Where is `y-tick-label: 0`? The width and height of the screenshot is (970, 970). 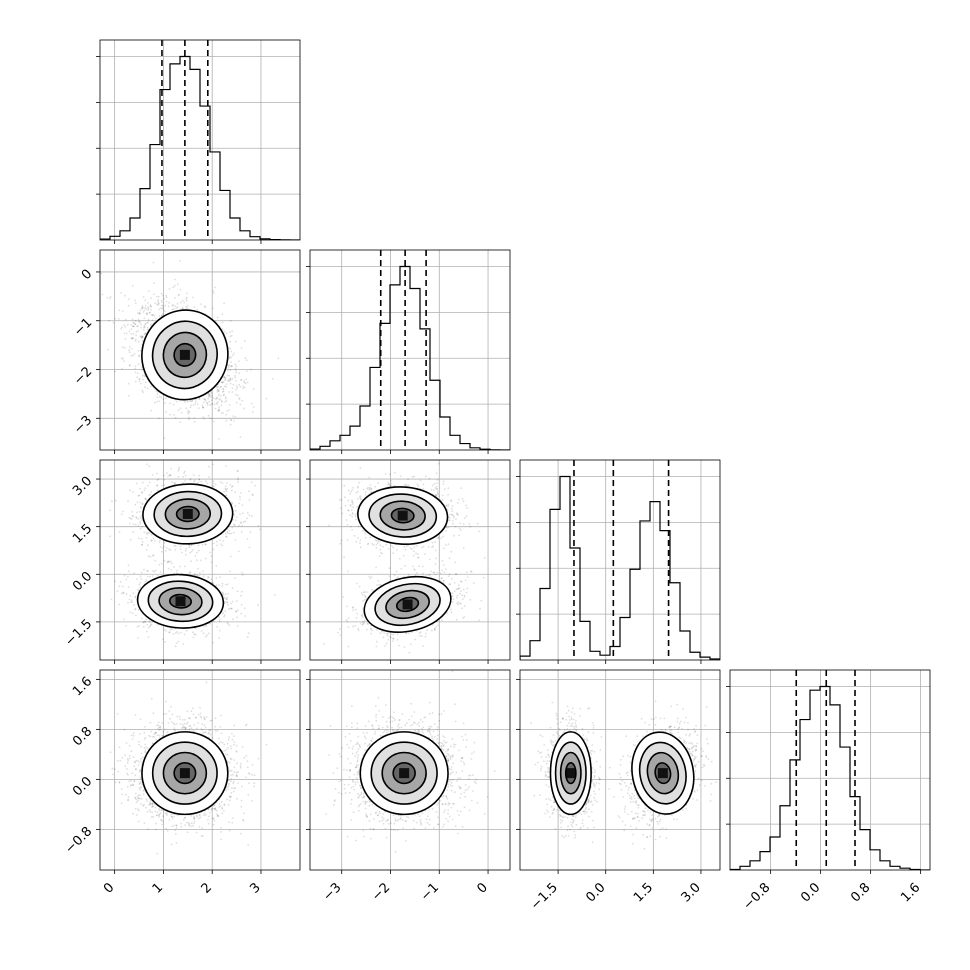 y-tick-label: 0 is located at coordinates (87, 275).